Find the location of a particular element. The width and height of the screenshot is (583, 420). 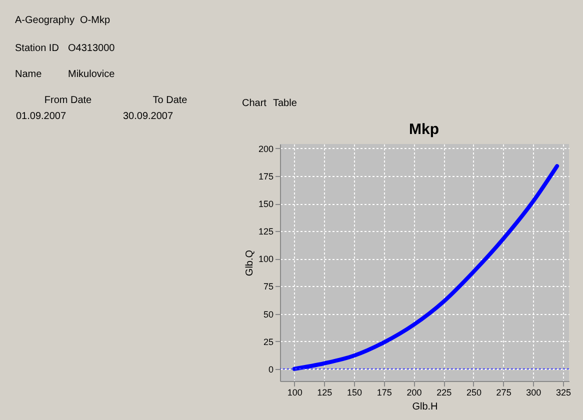

y-tick-label: 25 is located at coordinates (268, 341).